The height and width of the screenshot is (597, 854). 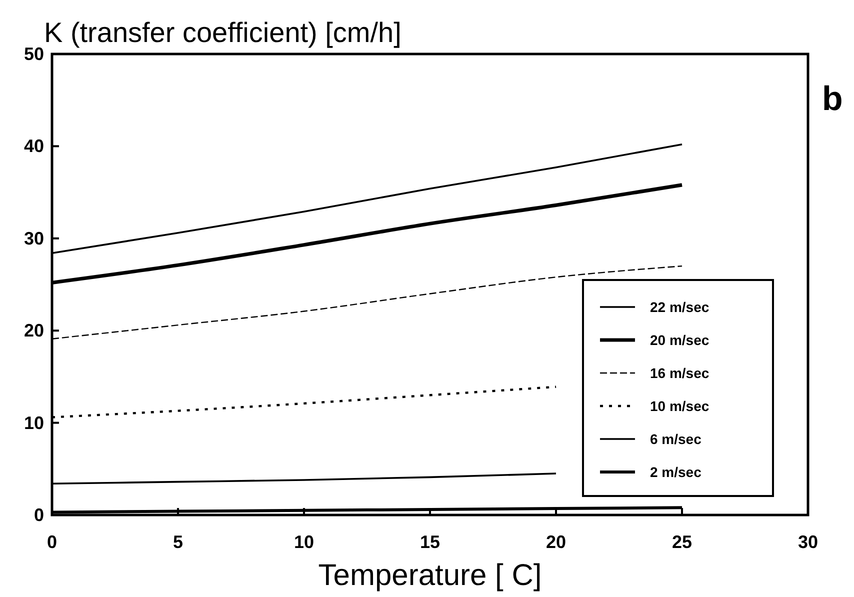 What do you see at coordinates (556, 542) in the screenshot?
I see `x-tick-label: 20` at bounding box center [556, 542].